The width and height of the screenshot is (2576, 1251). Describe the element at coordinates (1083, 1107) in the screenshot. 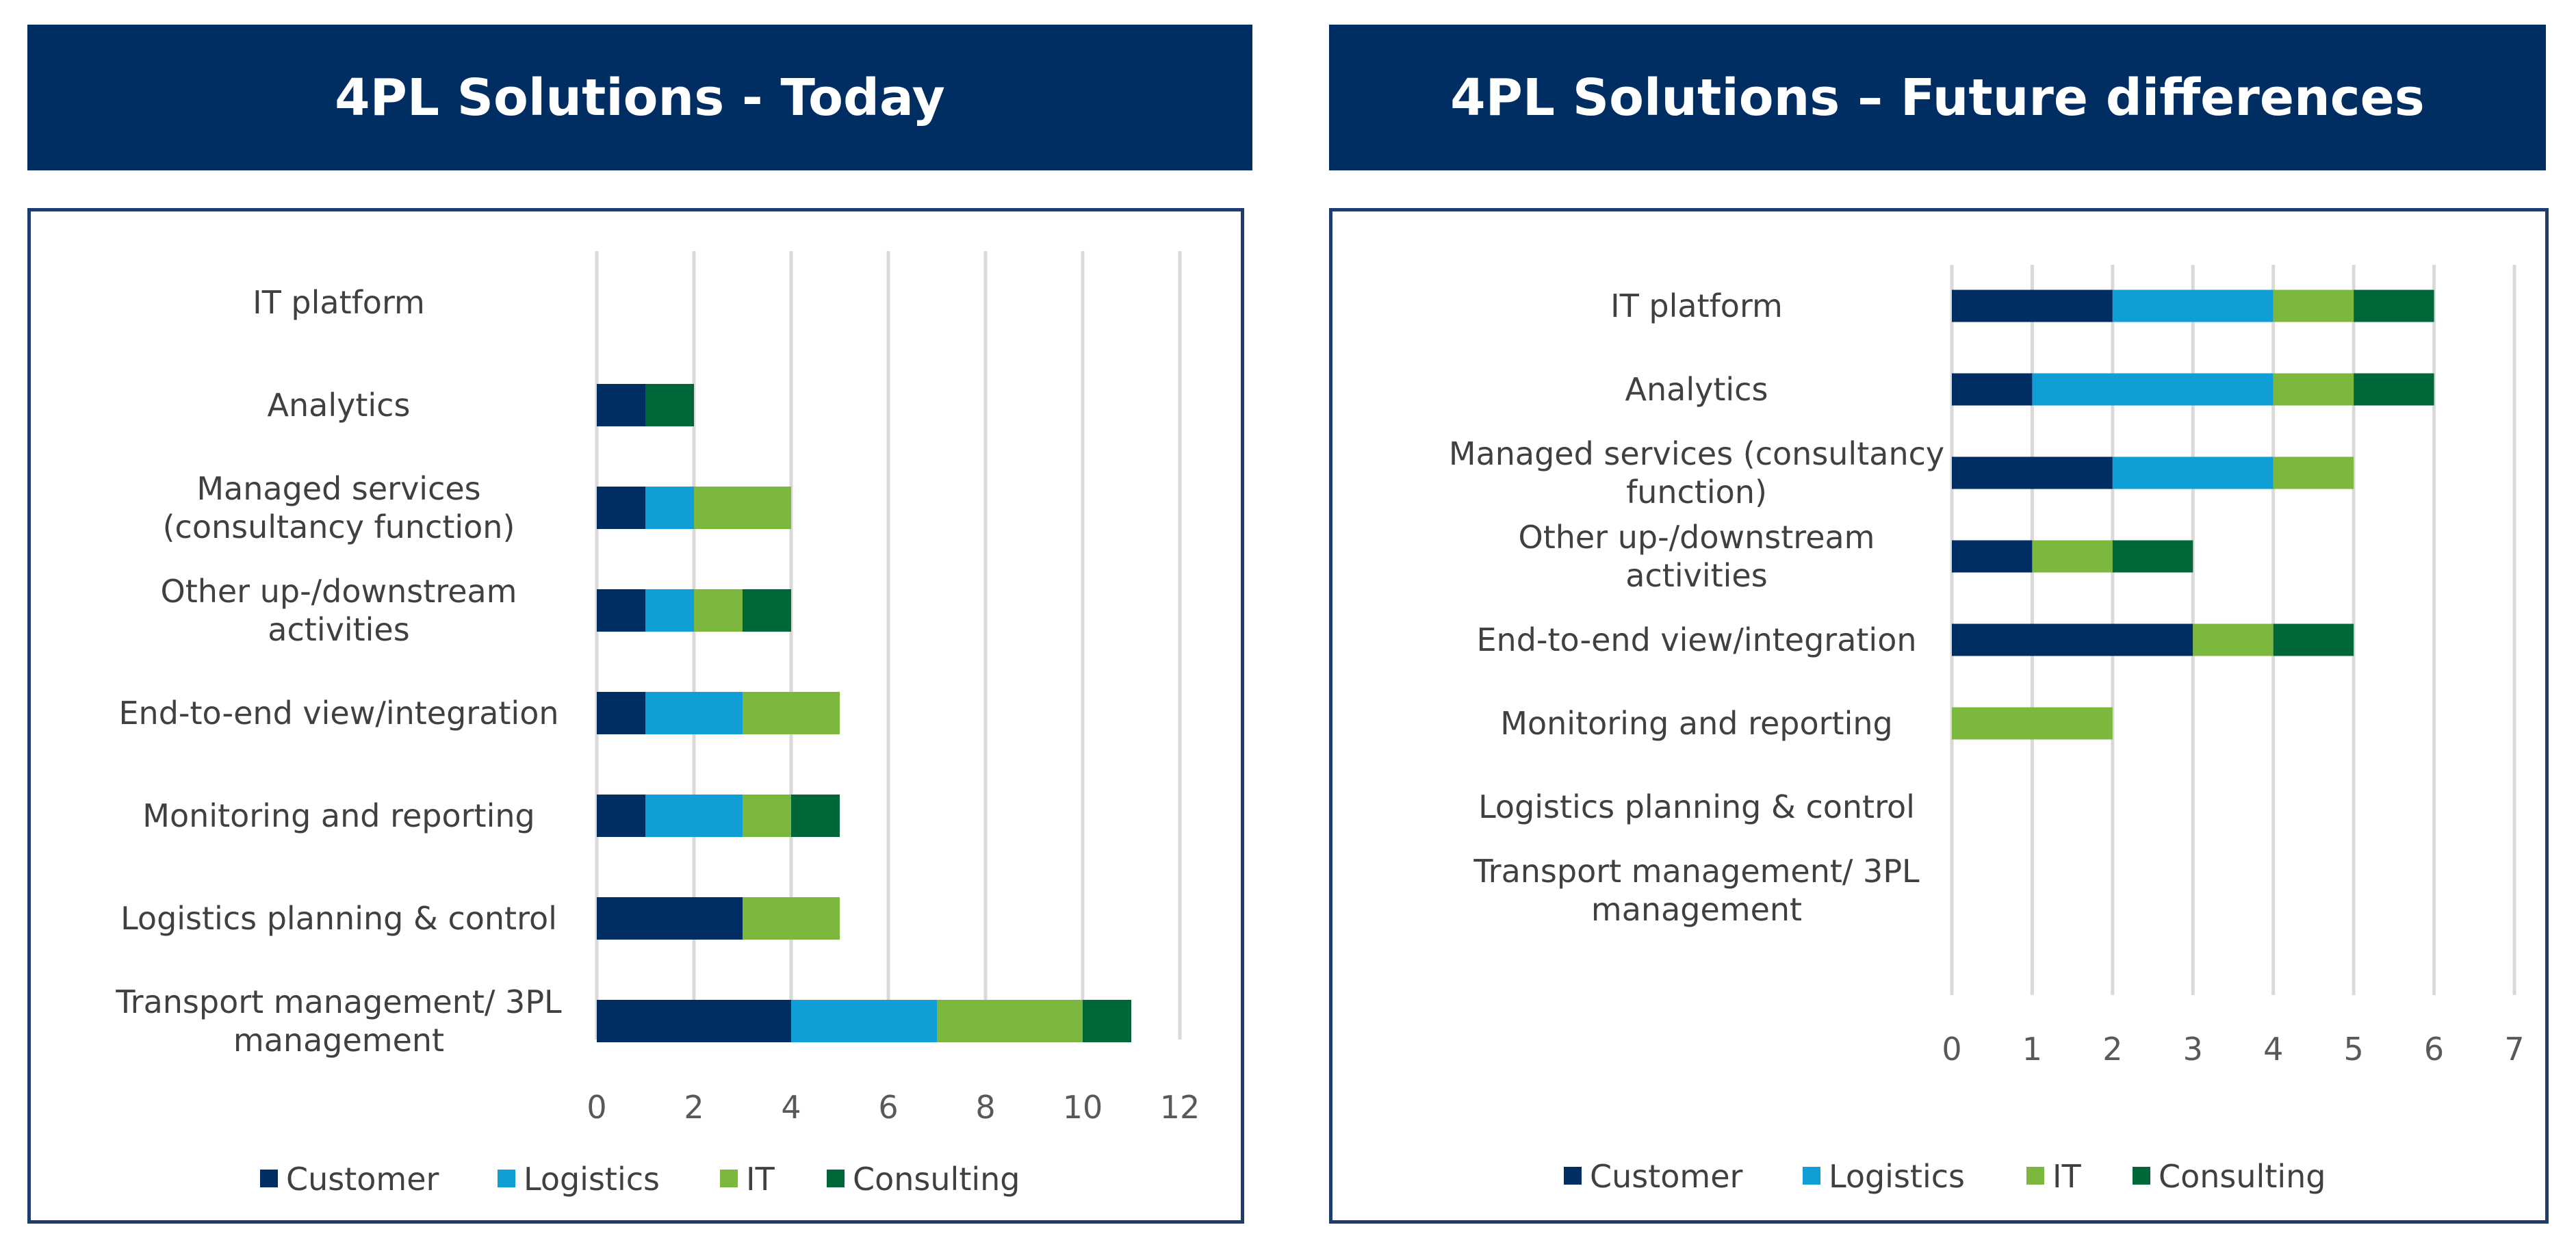

I see `x-tick-label: 10` at that location.